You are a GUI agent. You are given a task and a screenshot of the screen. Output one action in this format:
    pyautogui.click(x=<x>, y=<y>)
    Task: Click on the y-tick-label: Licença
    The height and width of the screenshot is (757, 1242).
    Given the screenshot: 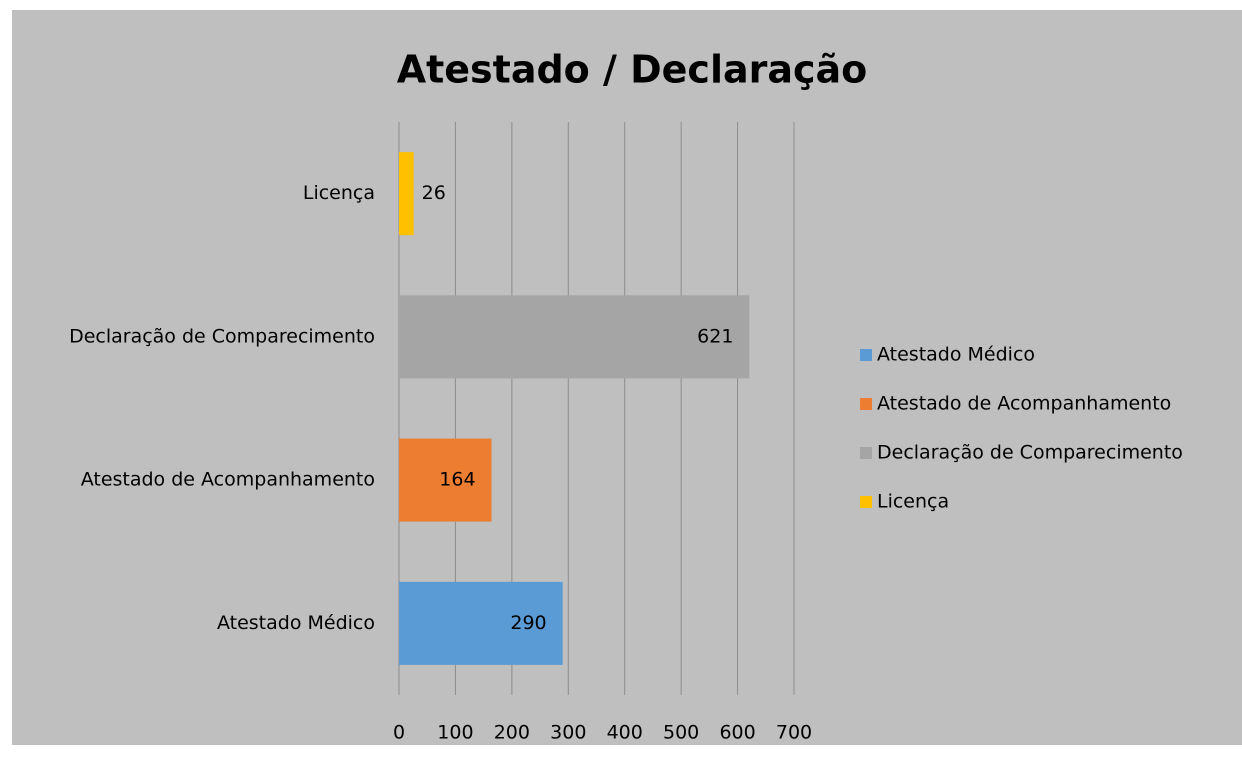 What is the action you would take?
    pyautogui.click(x=339, y=193)
    